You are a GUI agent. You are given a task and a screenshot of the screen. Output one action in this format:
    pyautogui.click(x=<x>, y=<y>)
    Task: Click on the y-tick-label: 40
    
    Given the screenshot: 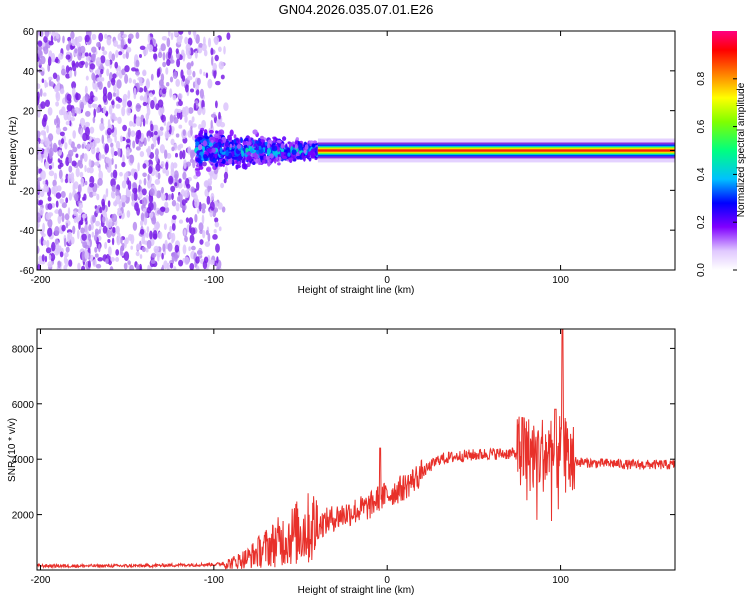 What is the action you would take?
    pyautogui.click(x=29, y=72)
    